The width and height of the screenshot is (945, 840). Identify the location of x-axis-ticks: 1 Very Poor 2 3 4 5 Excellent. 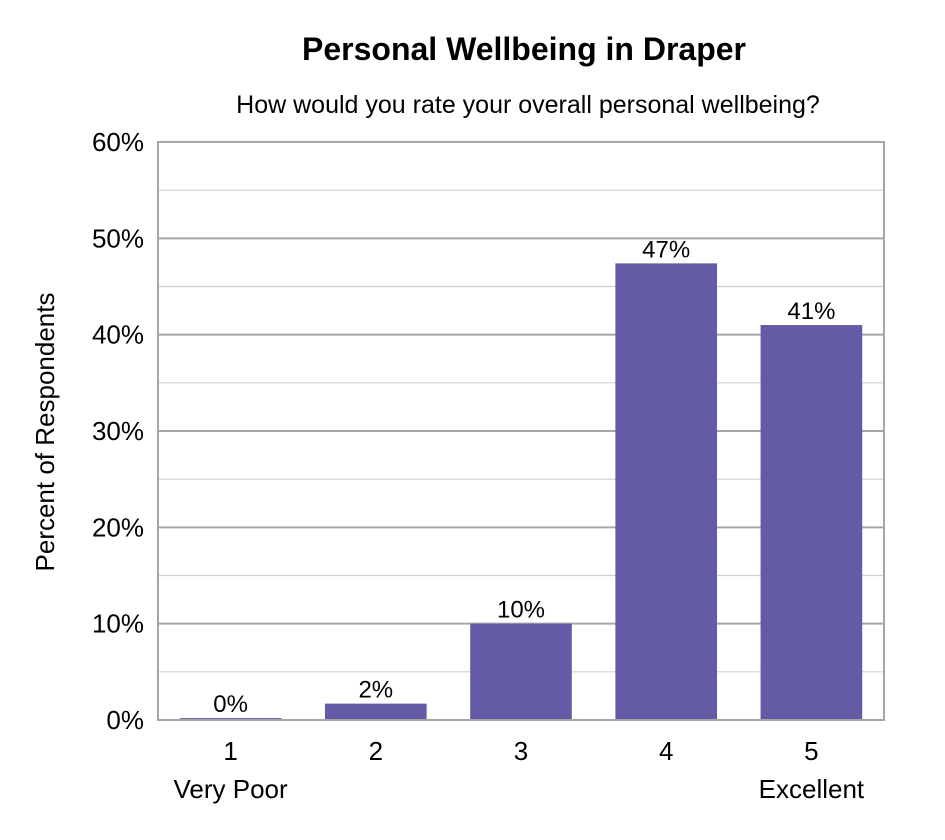
(519, 770).